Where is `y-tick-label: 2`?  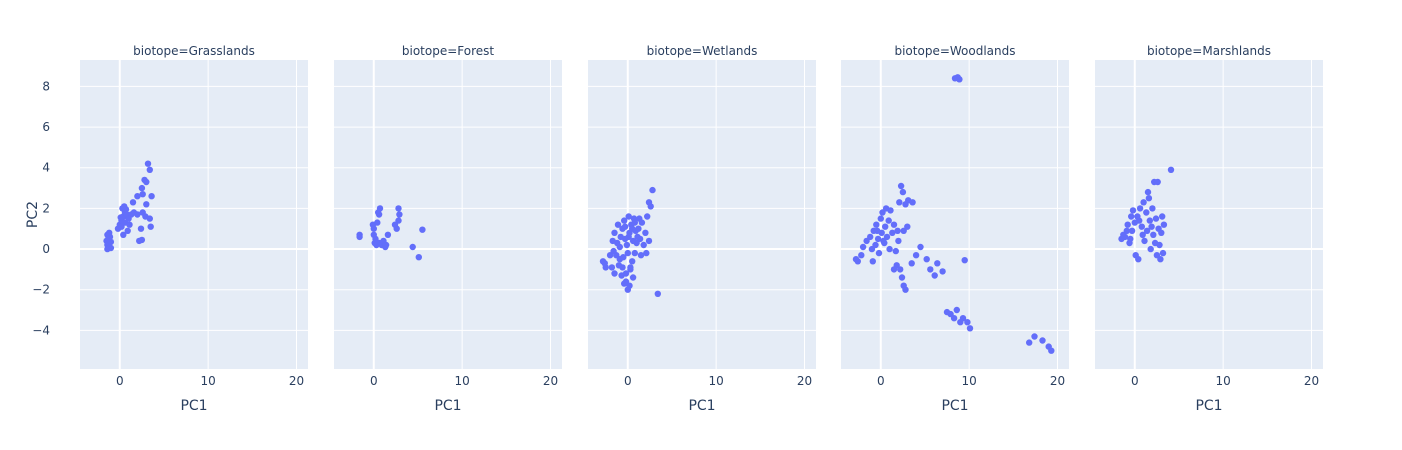 y-tick-label: 2 is located at coordinates (46, 208).